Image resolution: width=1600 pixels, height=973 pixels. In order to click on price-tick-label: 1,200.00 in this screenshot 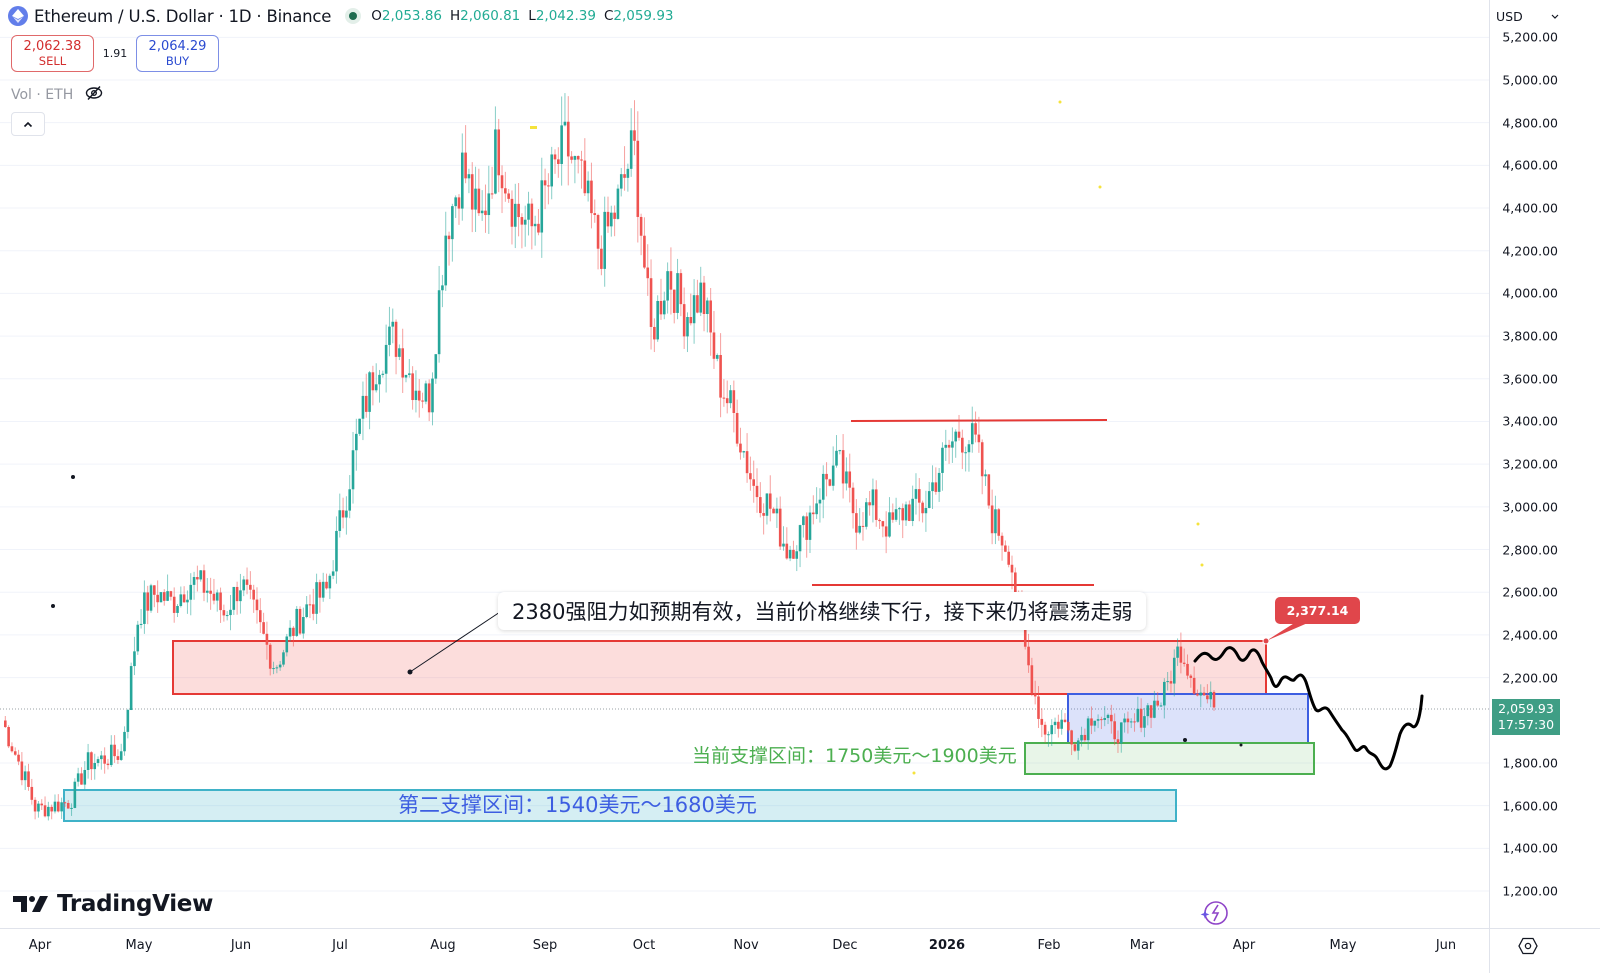, I will do `click(1530, 891)`.